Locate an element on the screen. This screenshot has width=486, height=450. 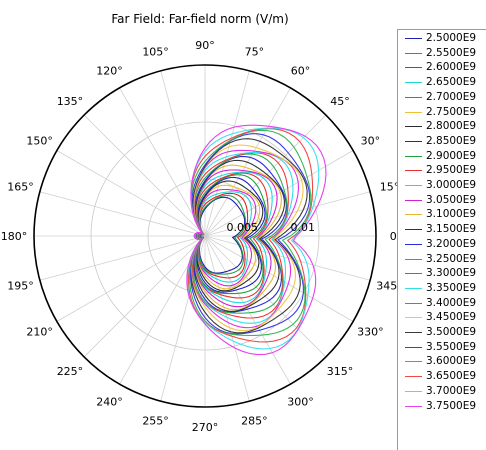
legend-label: 2.9500E9 is located at coordinates (451, 170).